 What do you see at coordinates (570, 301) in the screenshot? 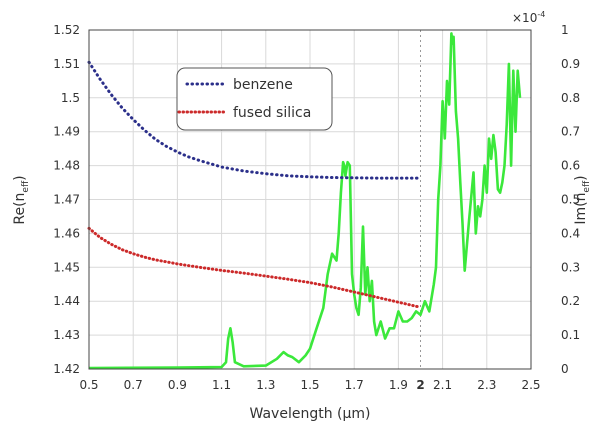
I see `y-right-tick-label: 0.2` at bounding box center [570, 301].